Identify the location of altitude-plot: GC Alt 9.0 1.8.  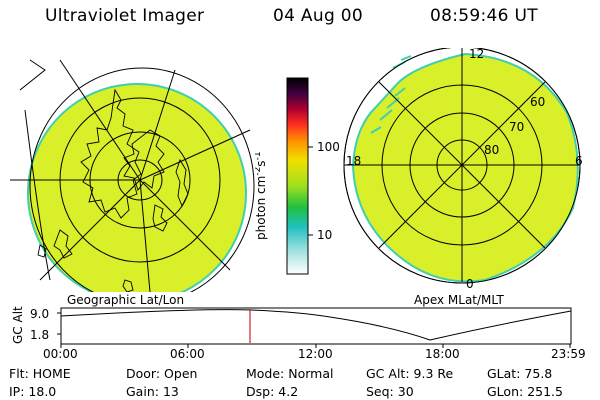
(291, 327).